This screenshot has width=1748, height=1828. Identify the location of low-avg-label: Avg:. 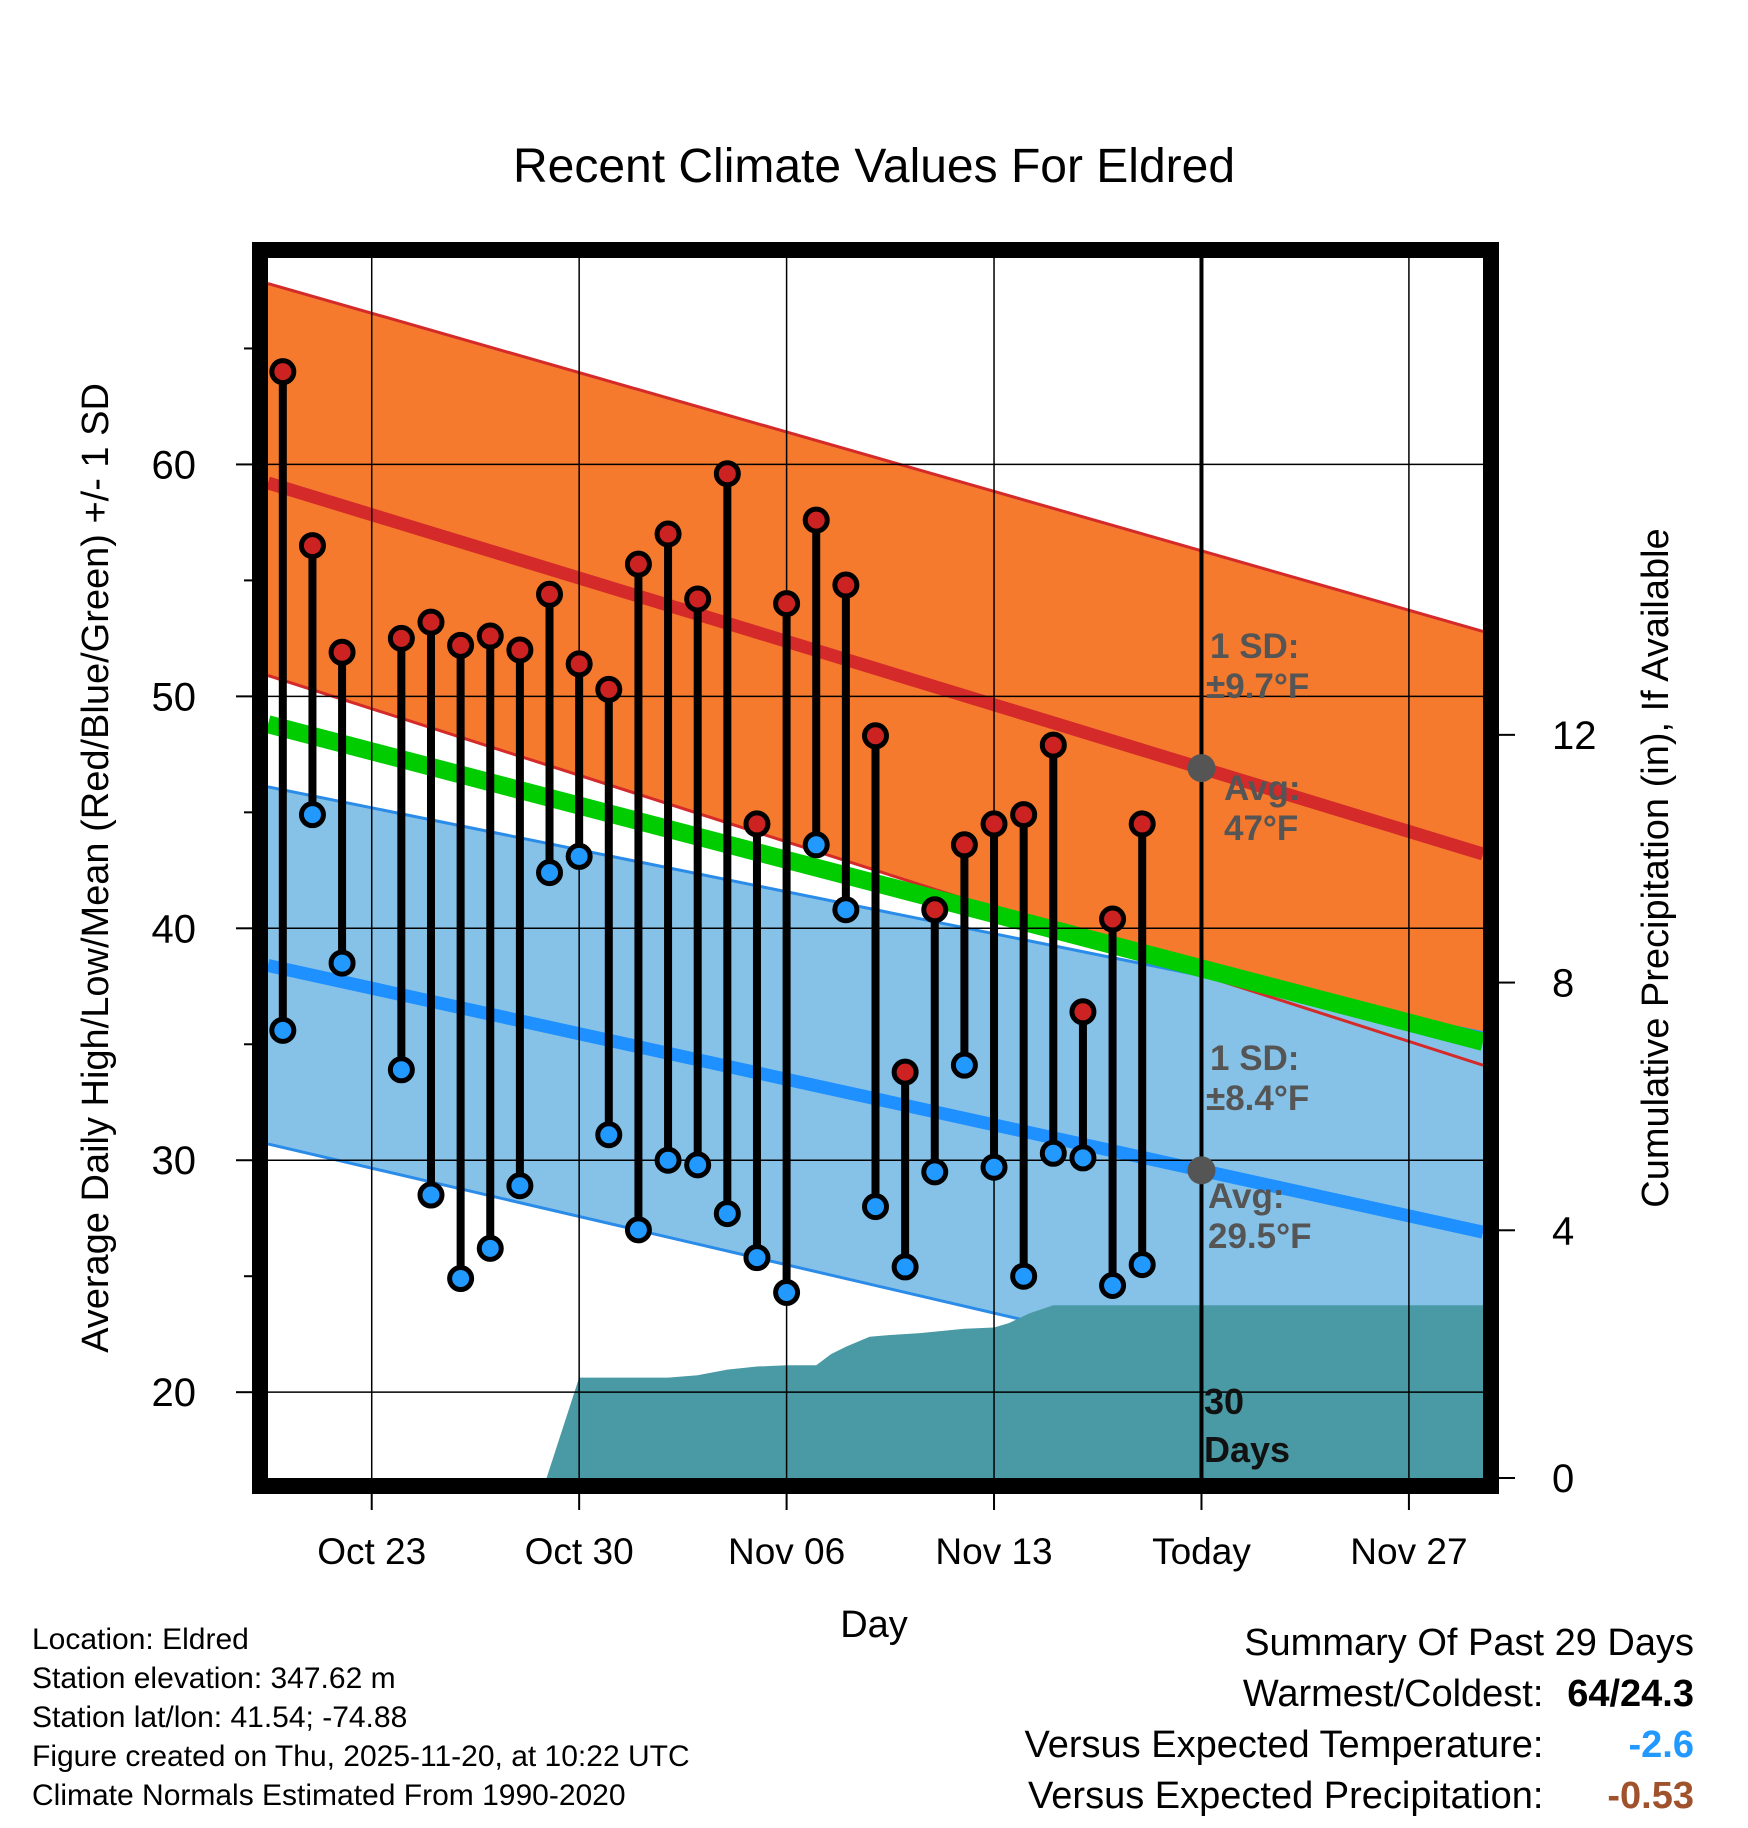
(1246, 1196).